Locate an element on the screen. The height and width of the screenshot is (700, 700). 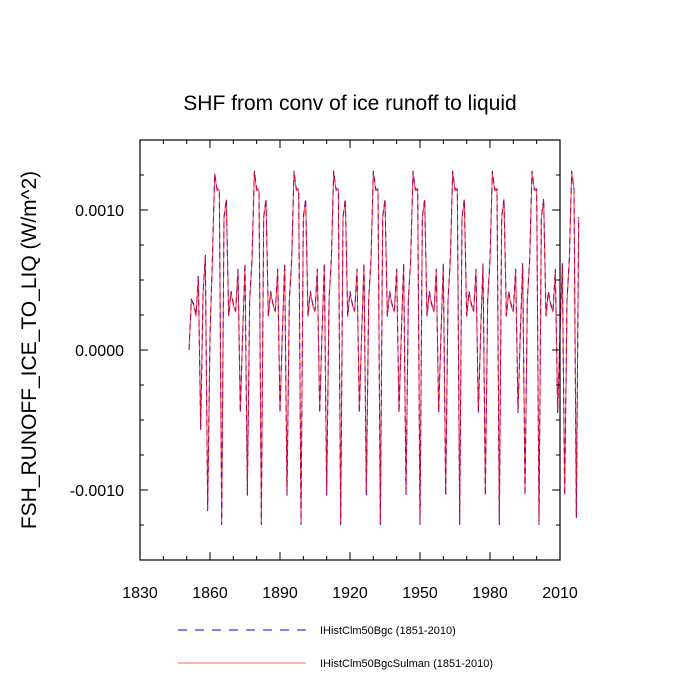
y-tick-label: 0.0010 is located at coordinates (99, 211).